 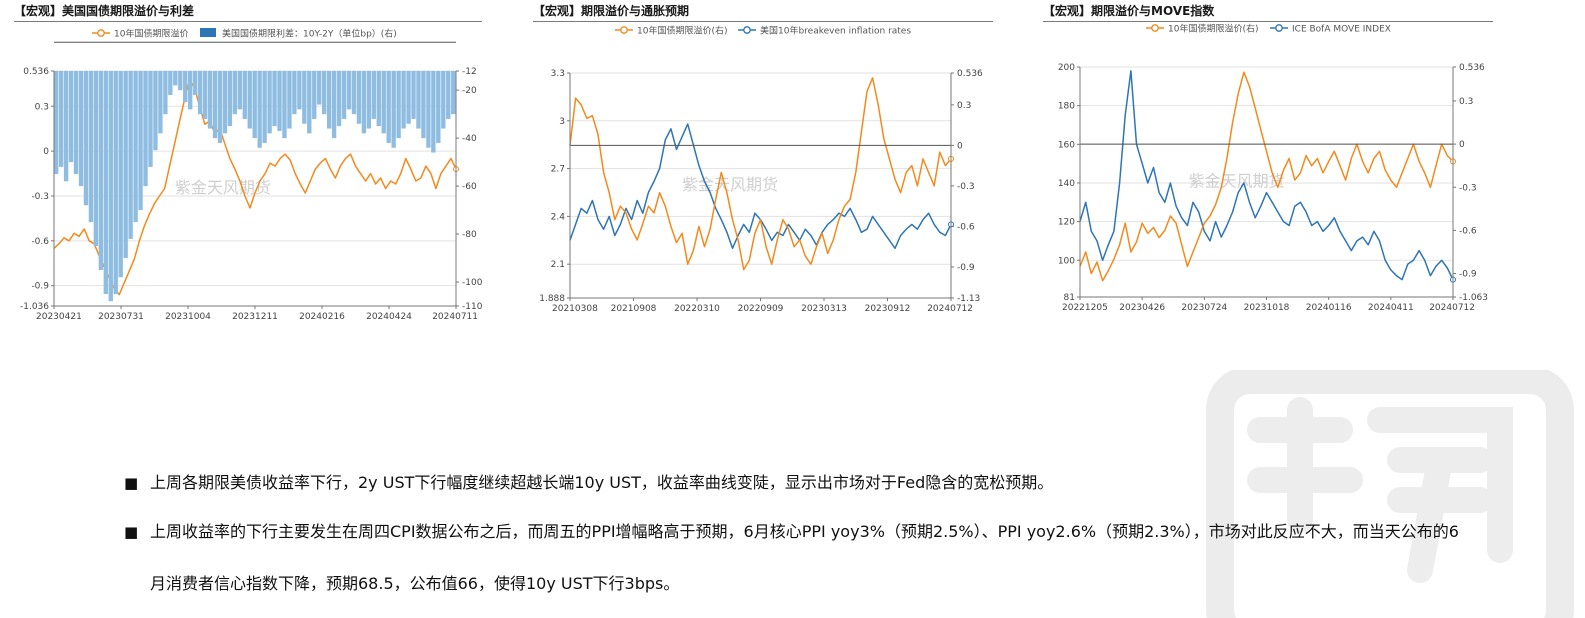 I want to click on y-tick-label-left: 120, so click(x=1066, y=223).